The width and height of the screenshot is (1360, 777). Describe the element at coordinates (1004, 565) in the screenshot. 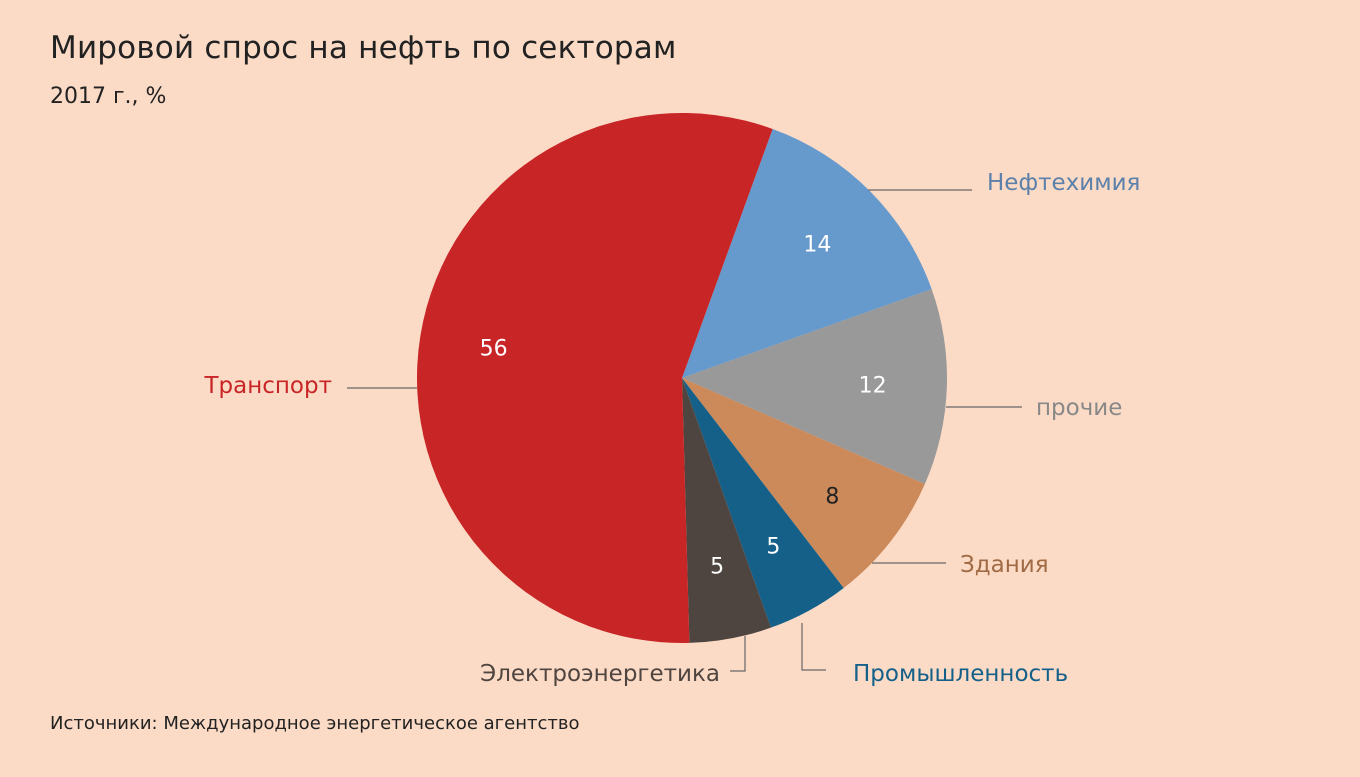

I see `category-label-buildings: Здания` at that location.